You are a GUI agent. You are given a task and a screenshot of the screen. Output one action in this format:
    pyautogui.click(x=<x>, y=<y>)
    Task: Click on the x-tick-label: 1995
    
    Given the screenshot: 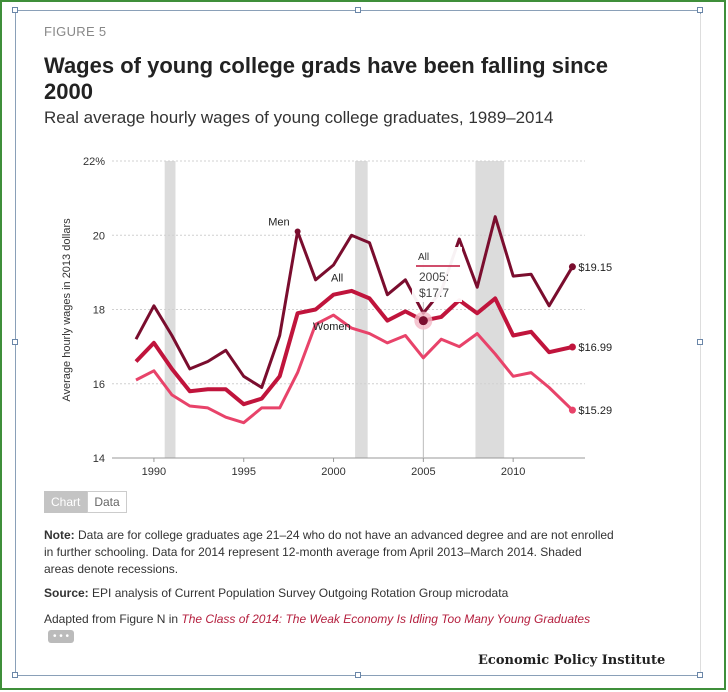 What is the action you would take?
    pyautogui.click(x=243, y=472)
    